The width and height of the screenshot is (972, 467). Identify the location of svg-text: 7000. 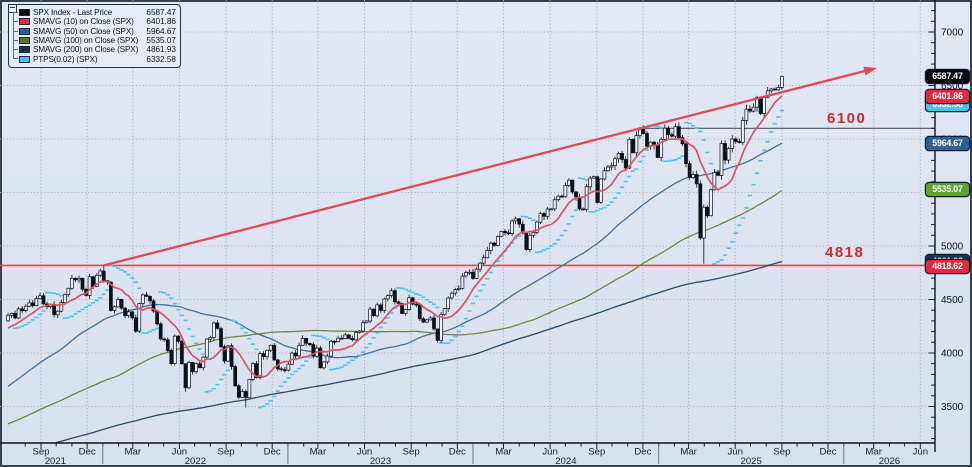
(952, 33).